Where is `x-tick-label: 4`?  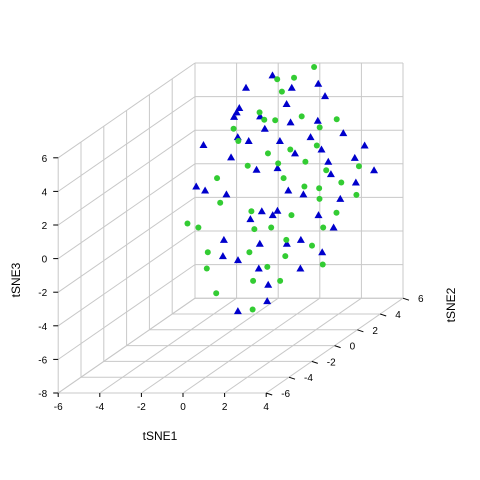 x-tick-label: 4 is located at coordinates (266, 407).